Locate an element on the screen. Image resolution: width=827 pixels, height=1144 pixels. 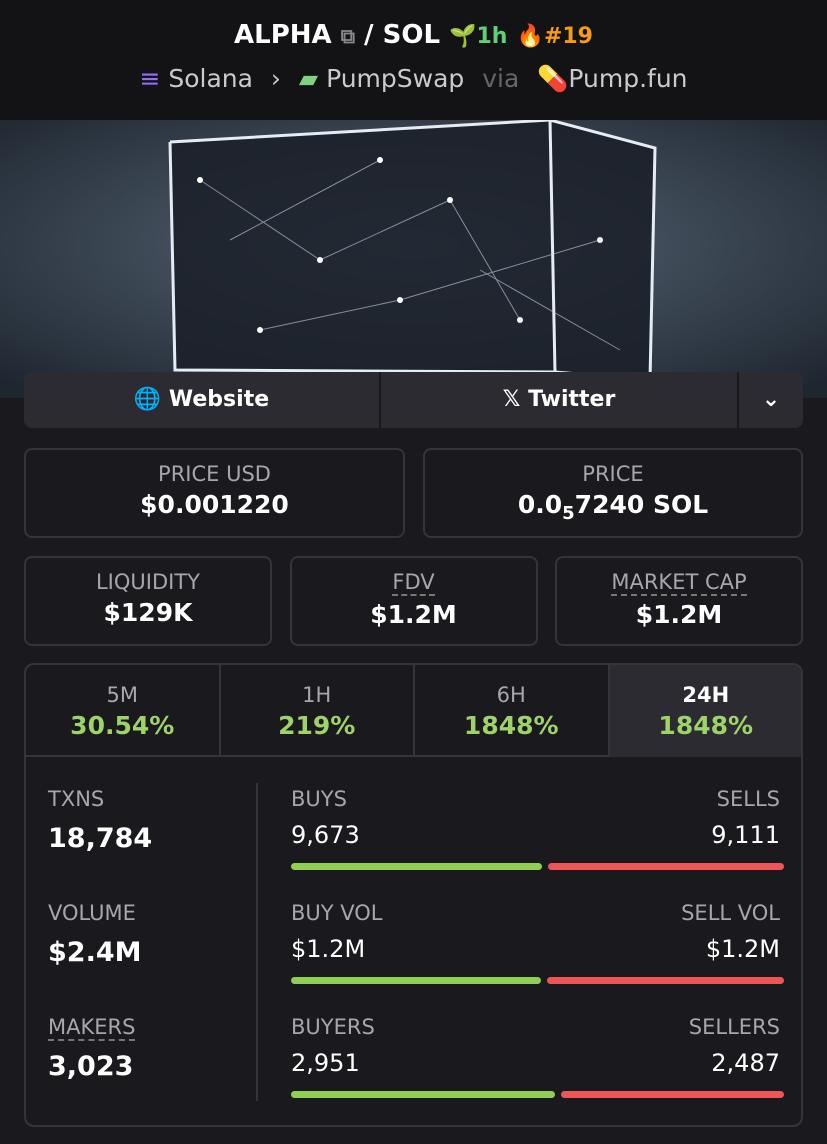
stat-card: FDV $1.2M is located at coordinates (413, 601).